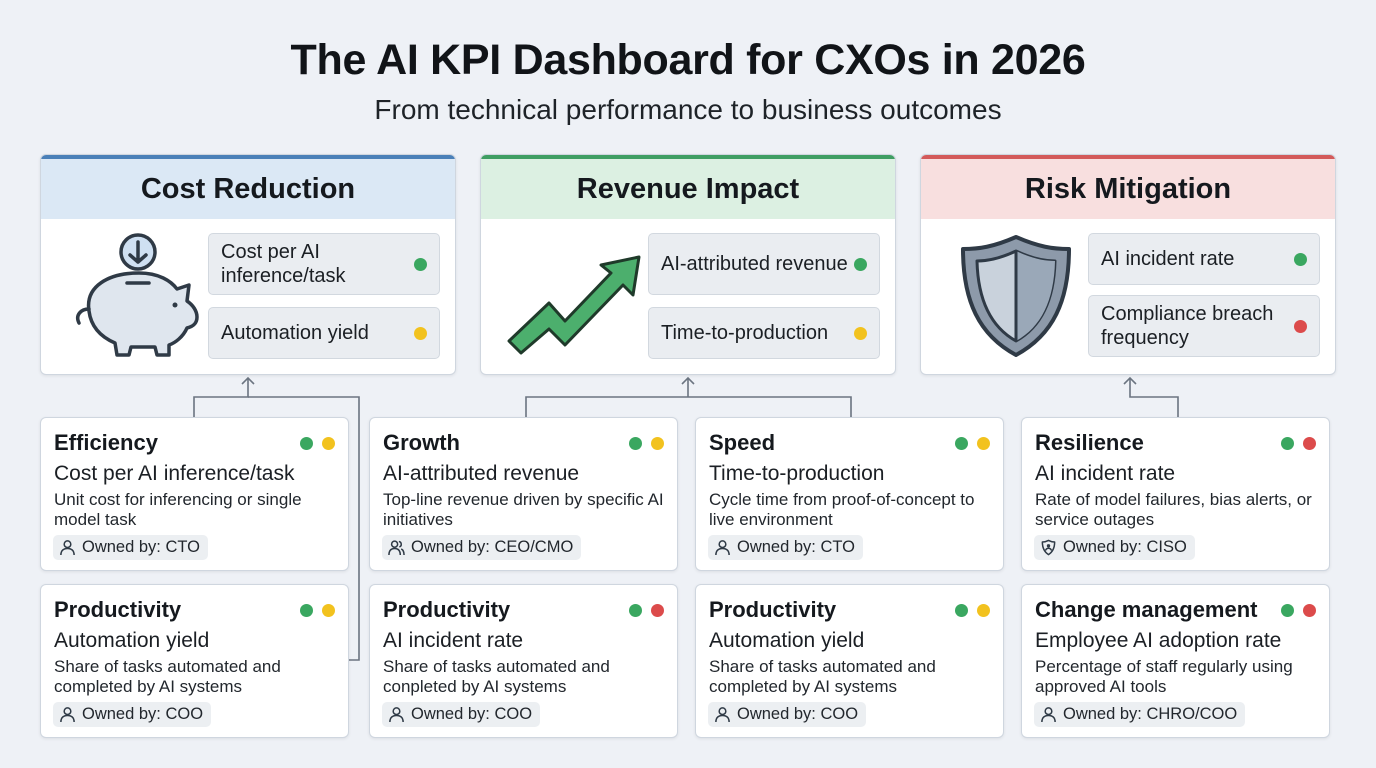  I want to click on metric-pill: Automation yield, so click(324, 333).